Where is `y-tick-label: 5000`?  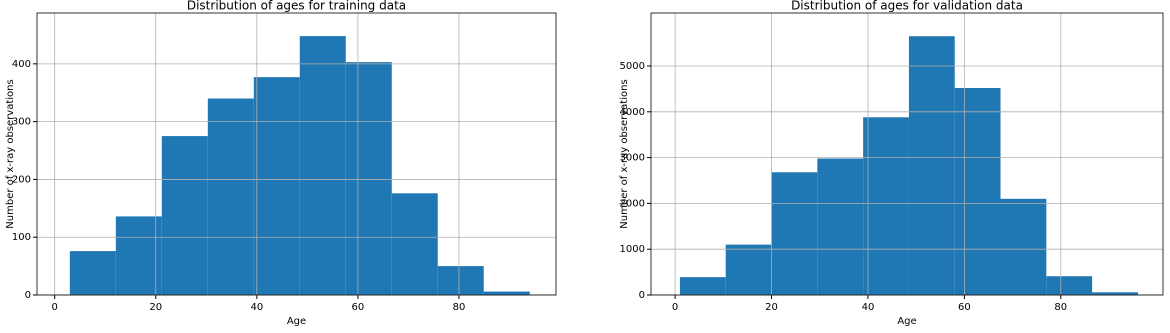
y-tick-label: 5000 is located at coordinates (632, 66).